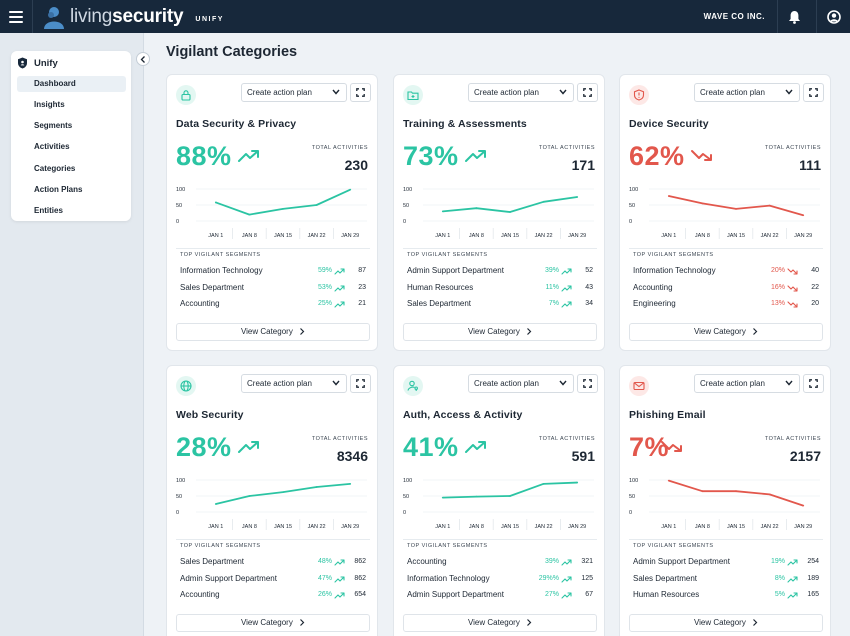  What do you see at coordinates (71, 84) in the screenshot?
I see `sidebar-item-dashboard: Dashboard` at bounding box center [71, 84].